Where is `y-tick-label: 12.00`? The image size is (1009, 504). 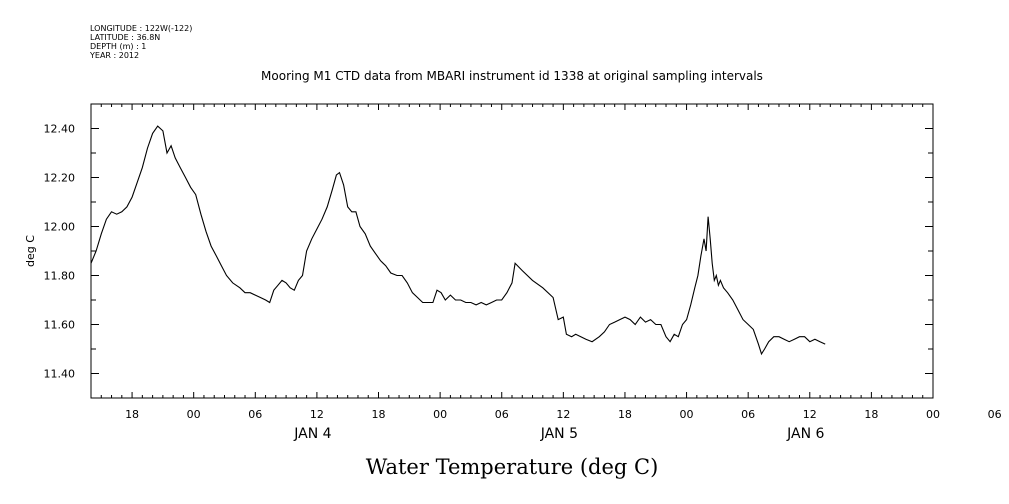 y-tick-label: 12.00 is located at coordinates (60, 227).